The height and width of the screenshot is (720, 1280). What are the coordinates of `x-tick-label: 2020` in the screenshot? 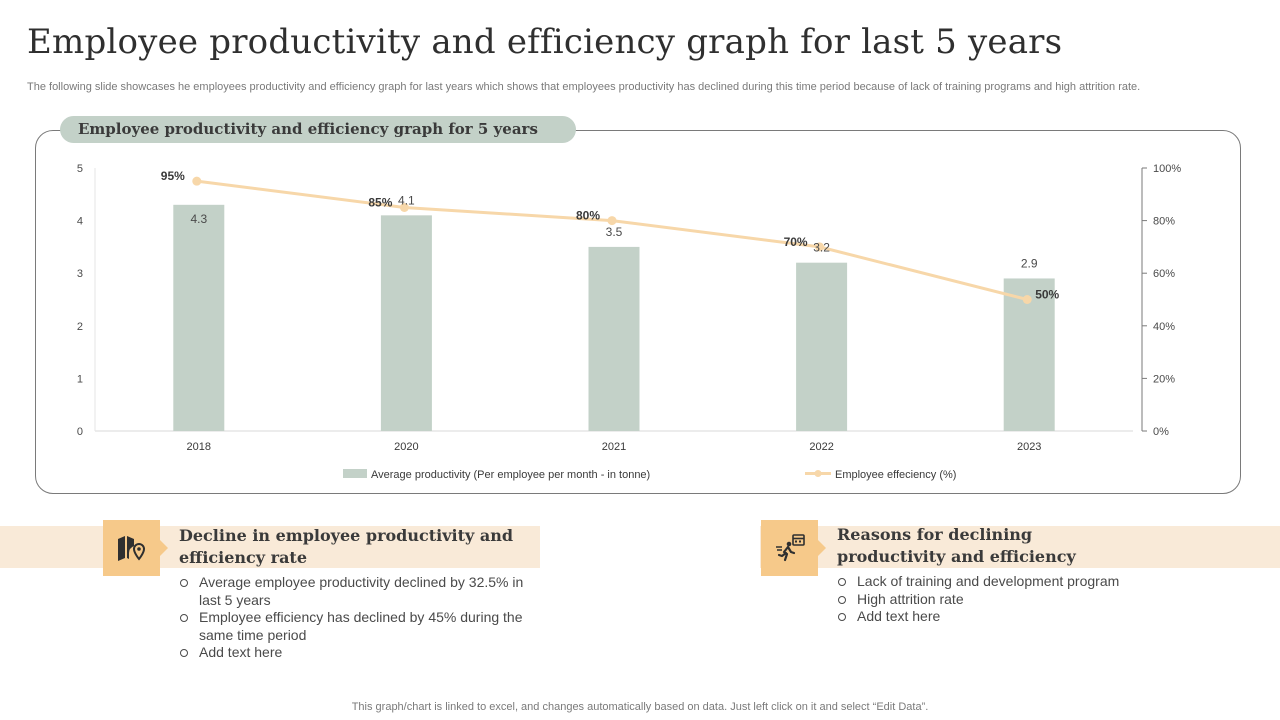 It's located at (406, 447).